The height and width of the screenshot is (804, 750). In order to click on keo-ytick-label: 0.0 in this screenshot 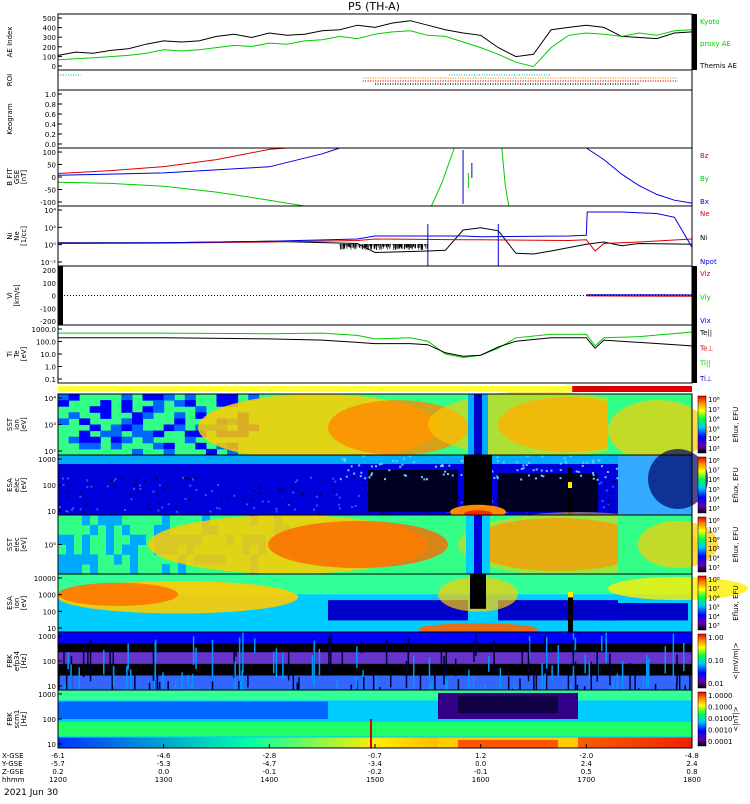, I will do `click(50, 145)`.